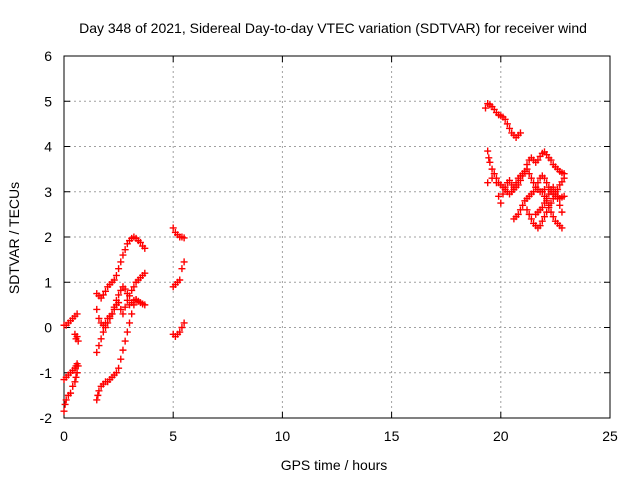 The image size is (640, 480). I want to click on y-axis-label: SDTVAR / TECUs, so click(14, 238).